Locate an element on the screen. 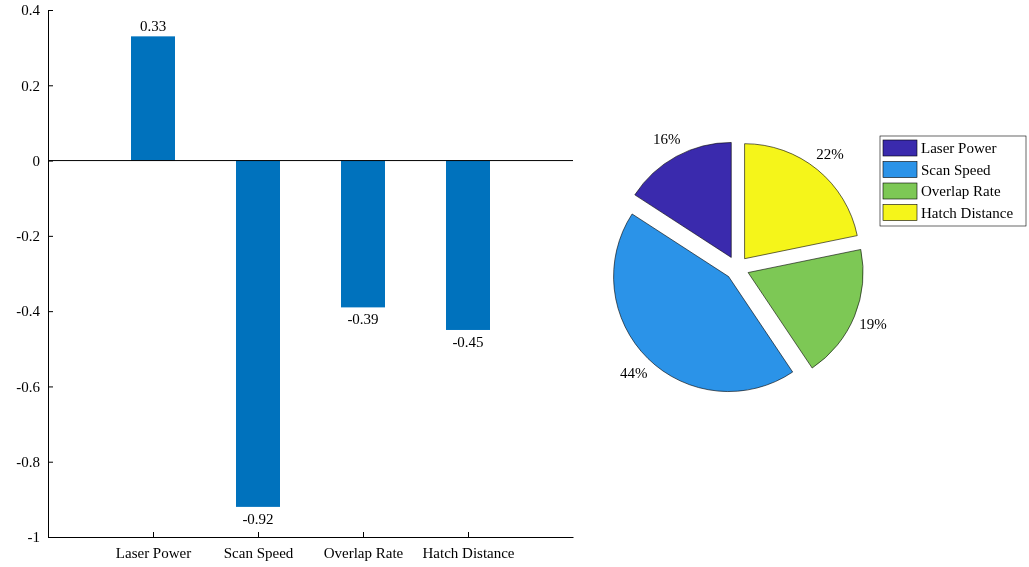 The image size is (1029, 567). legend-label: Hatch Distance is located at coordinates (967, 212).